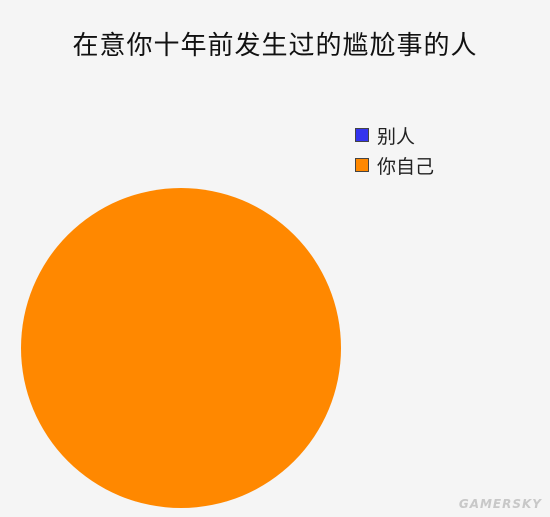 This screenshot has width=550, height=517. I want to click on legend: 别人 你自己, so click(394, 150).